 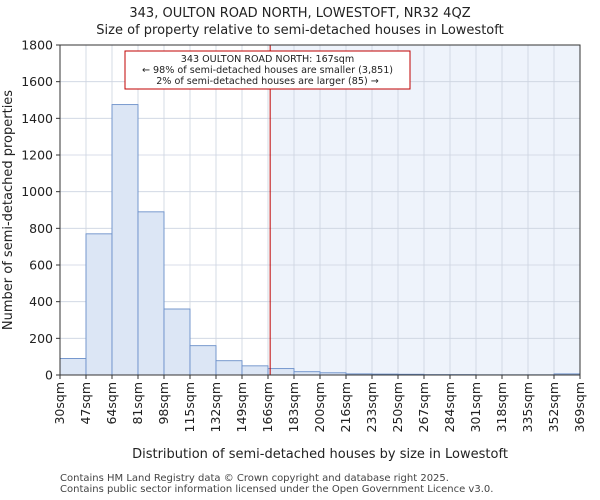 What do you see at coordinates (423, 407) in the screenshot?
I see `x-tick-label: 267sqm` at bounding box center [423, 407].